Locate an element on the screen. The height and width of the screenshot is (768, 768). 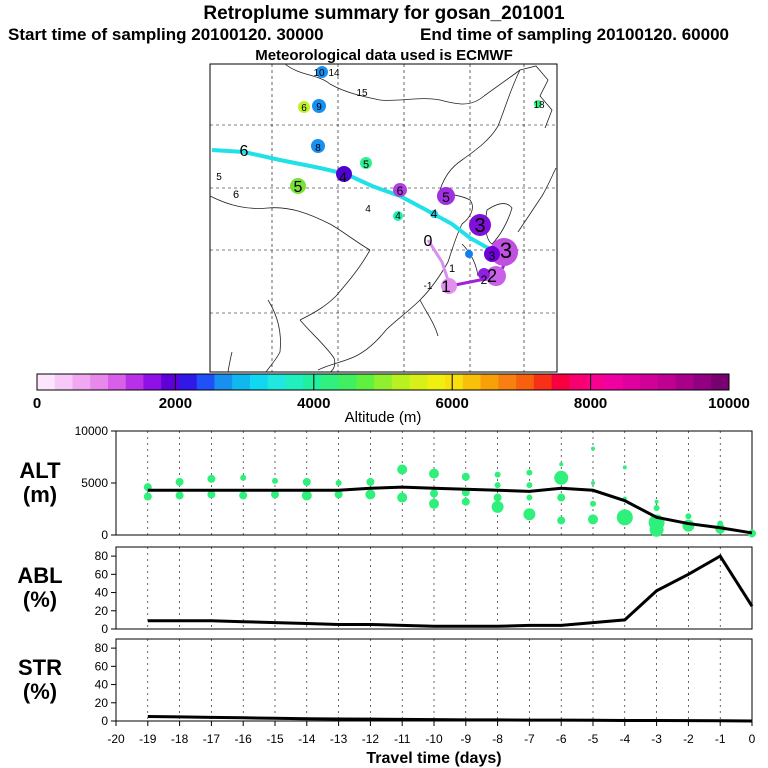
trajectory-label: 15 is located at coordinates (362, 93).